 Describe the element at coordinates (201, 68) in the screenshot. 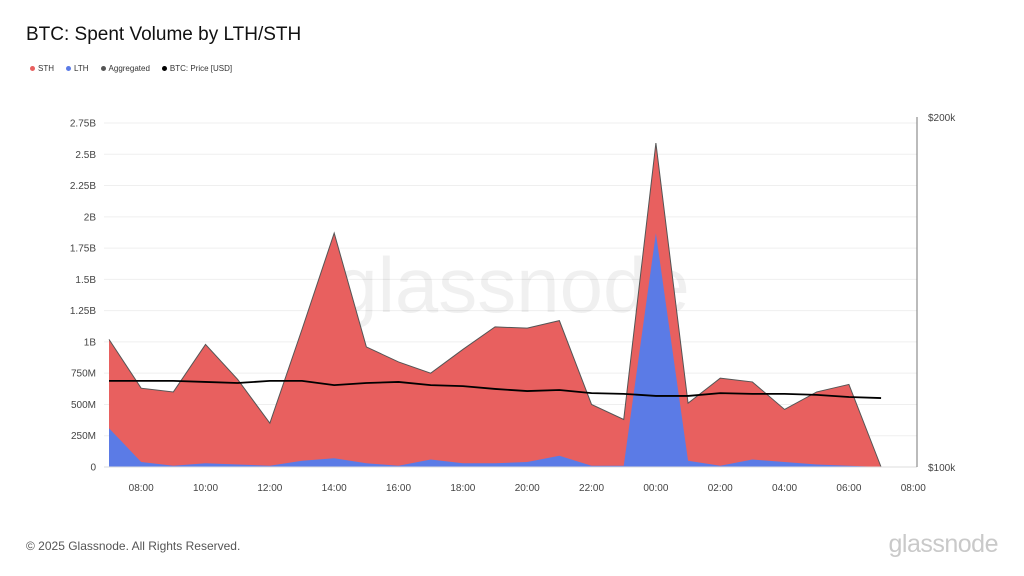

I see `legend-label: BTC: Price [USD]` at that location.